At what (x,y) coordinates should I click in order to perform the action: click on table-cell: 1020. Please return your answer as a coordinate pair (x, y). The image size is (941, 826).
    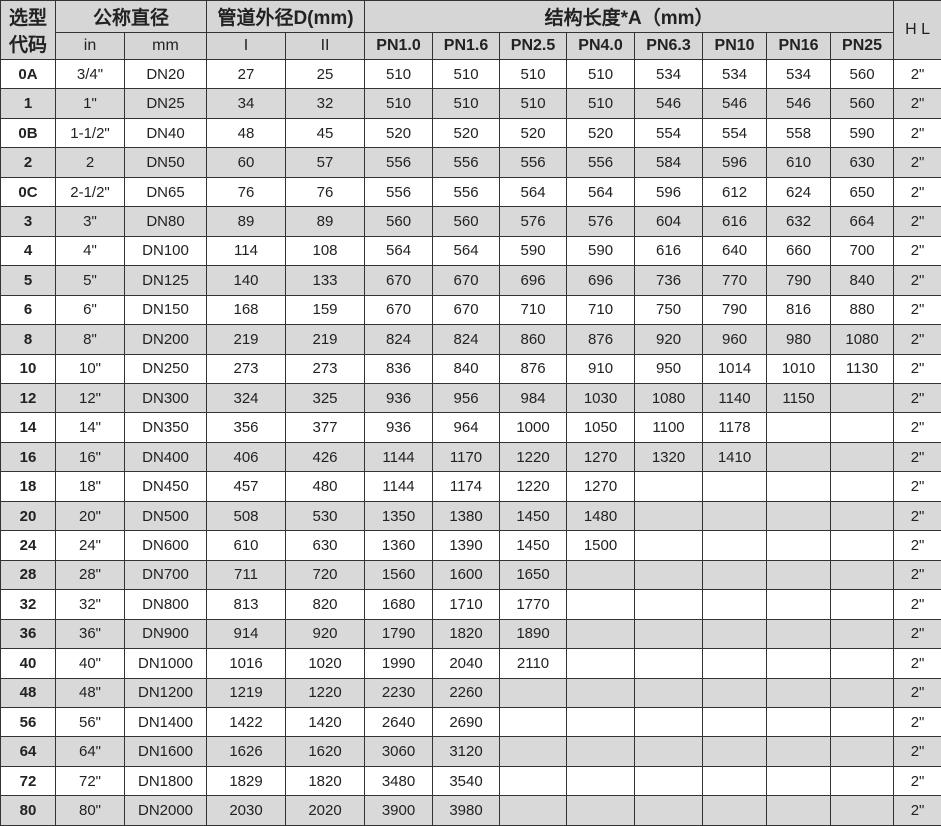
    Looking at the image, I should click on (325, 663).